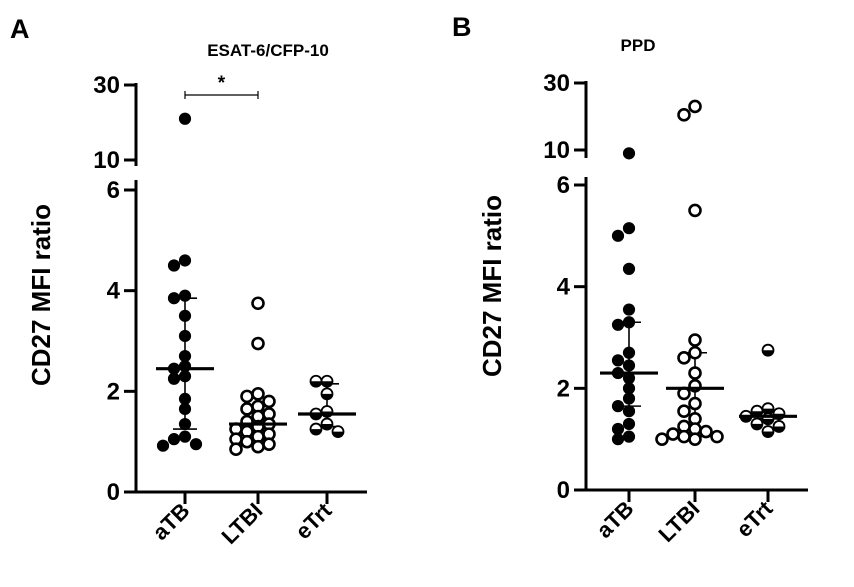 This screenshot has width=854, height=587. Describe the element at coordinates (20, 29) in the screenshot. I see `panel-letter: A` at that location.